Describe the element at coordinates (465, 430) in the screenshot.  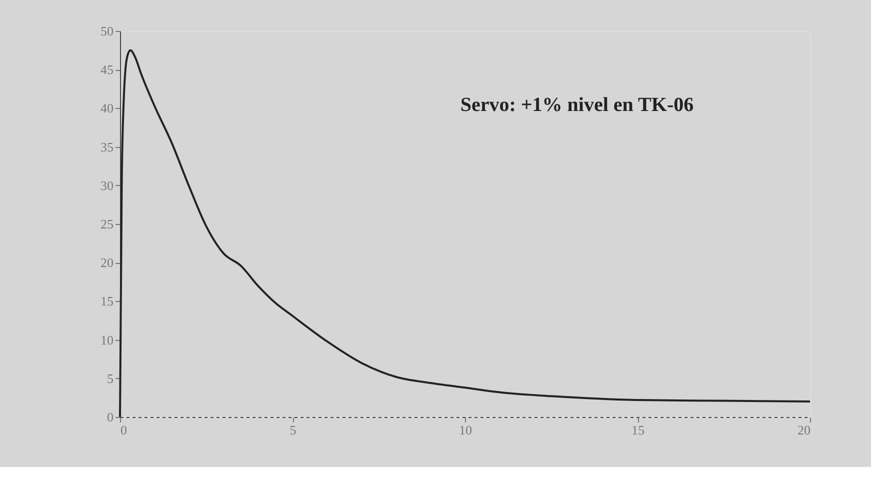
I see `x-tick-label: 10` at that location.